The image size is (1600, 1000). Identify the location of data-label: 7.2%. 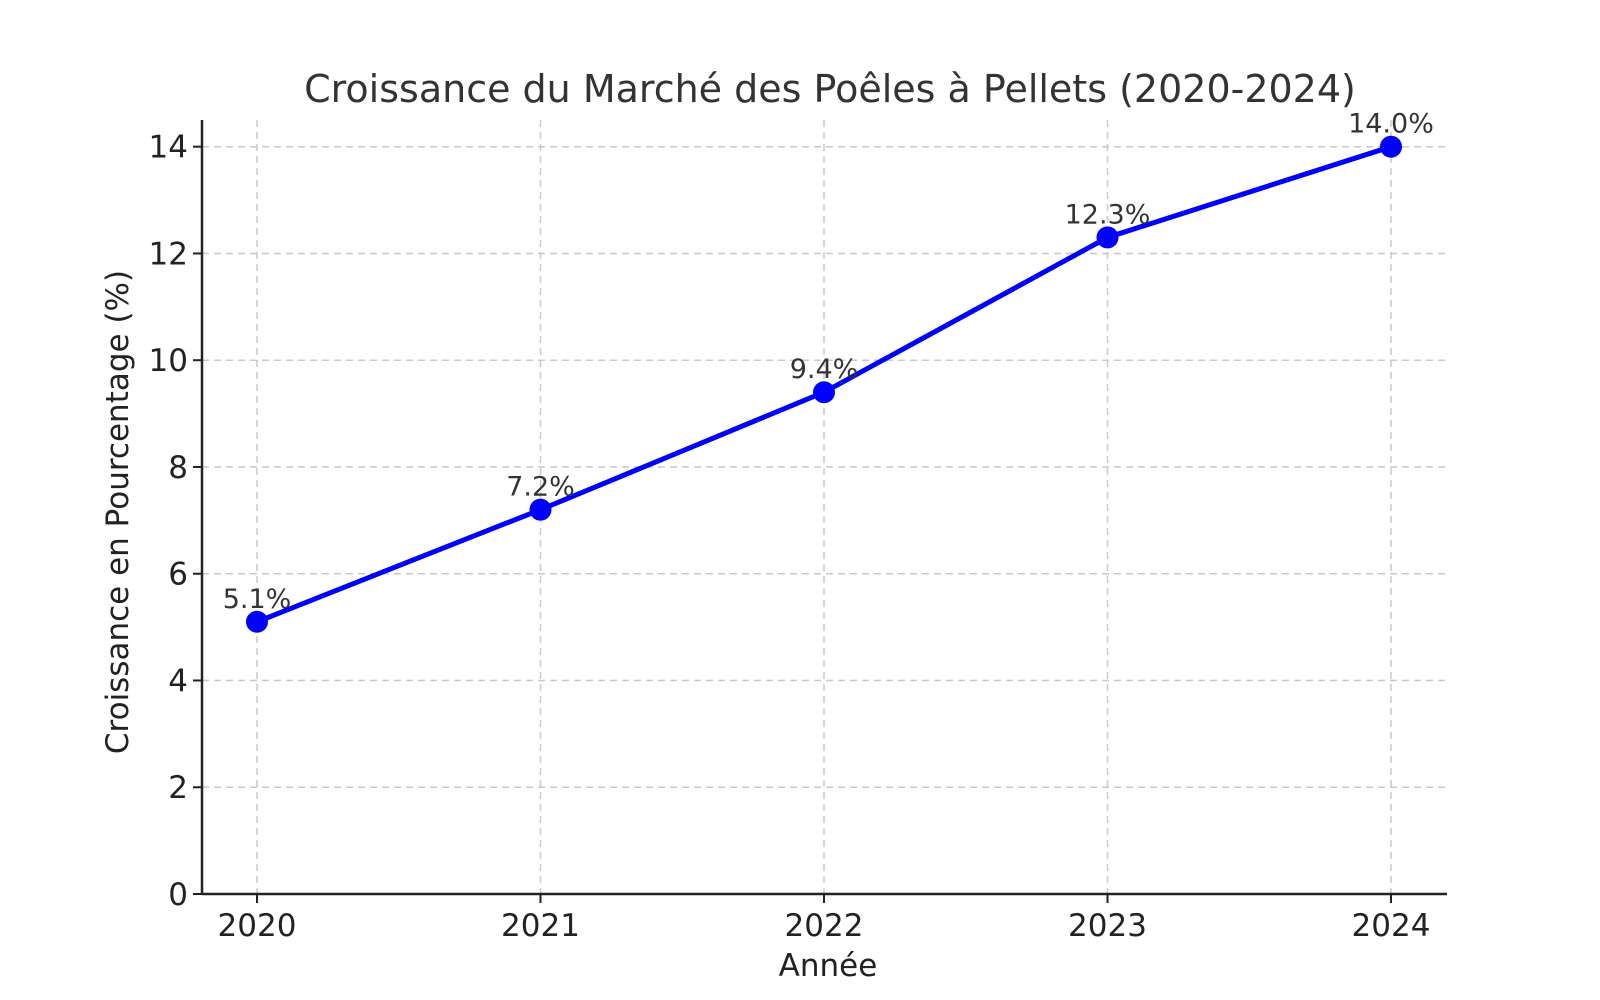
(540, 487).